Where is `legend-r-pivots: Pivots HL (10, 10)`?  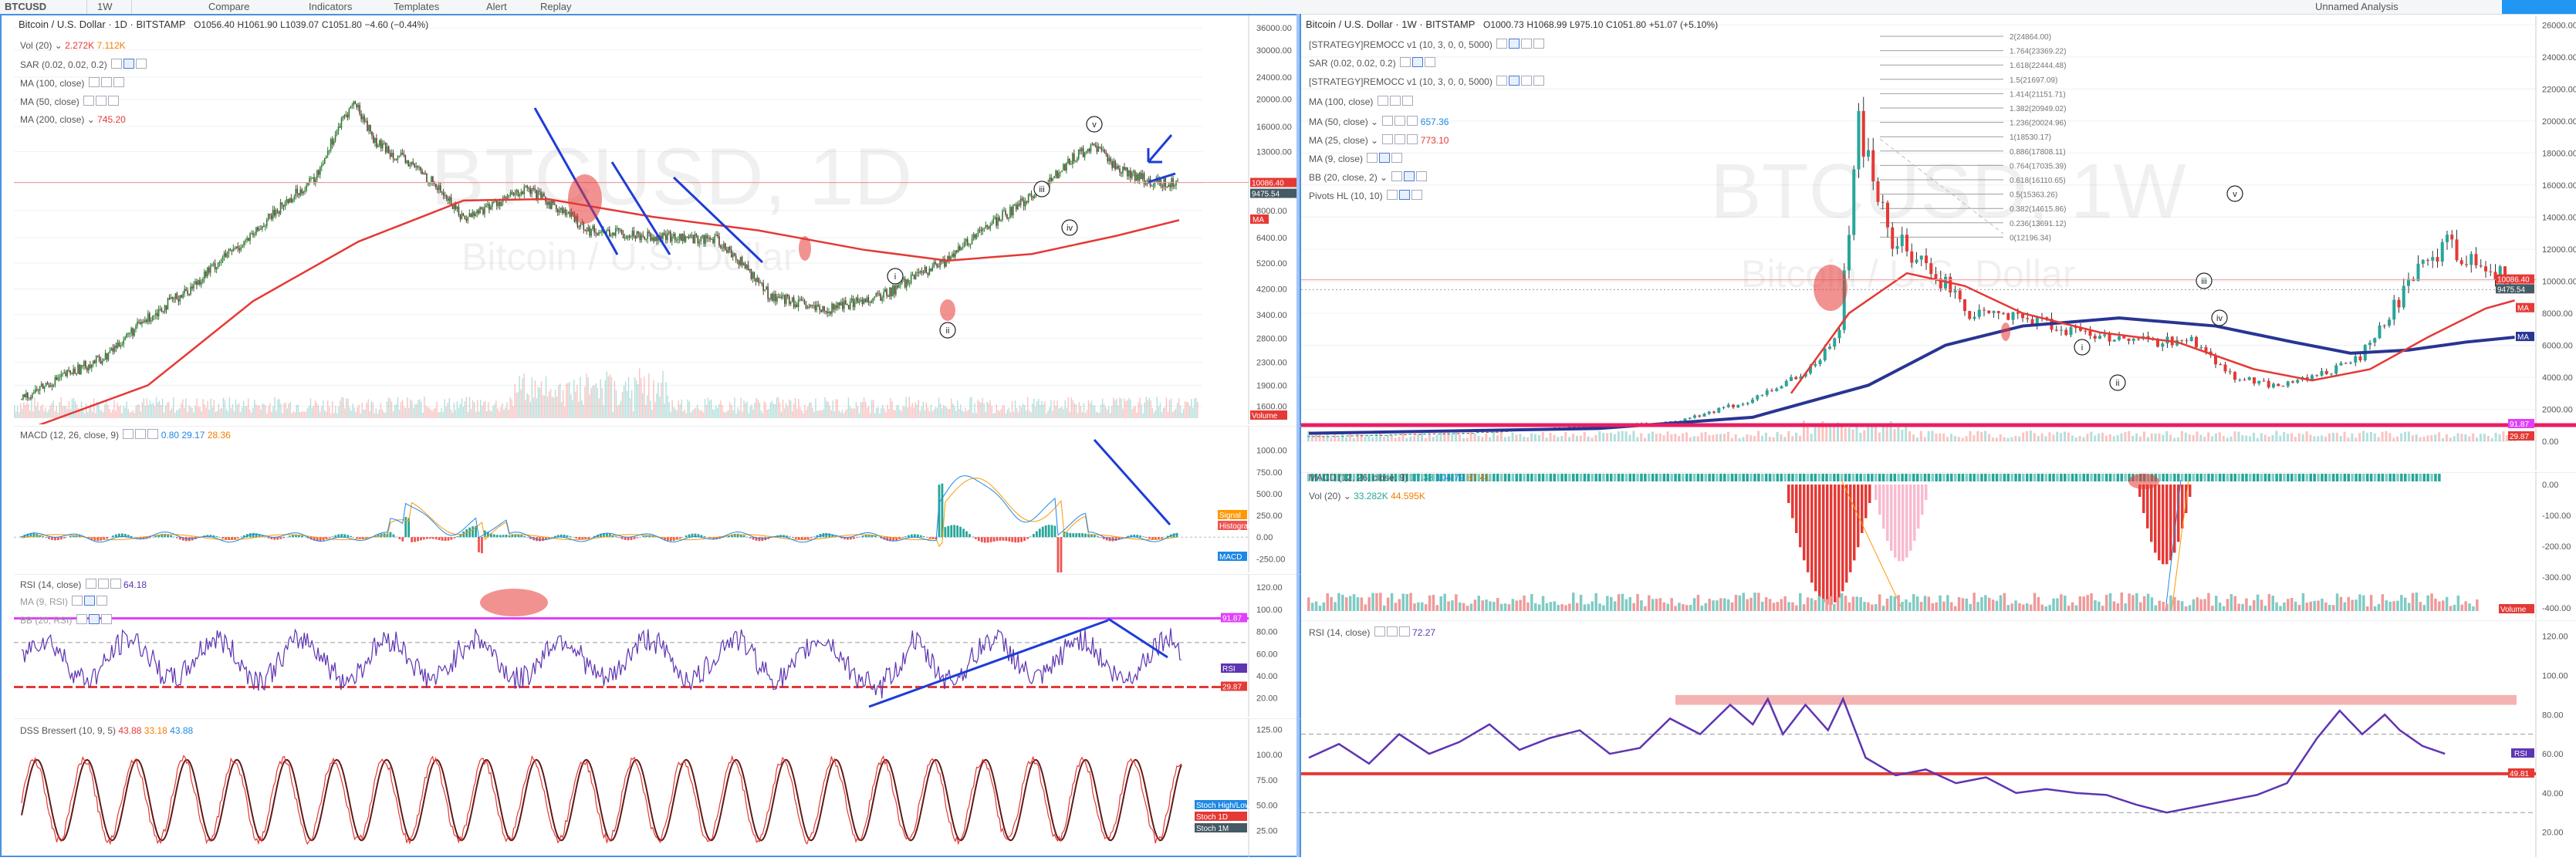 legend-r-pivots: Pivots HL (10, 10) is located at coordinates (1365, 195).